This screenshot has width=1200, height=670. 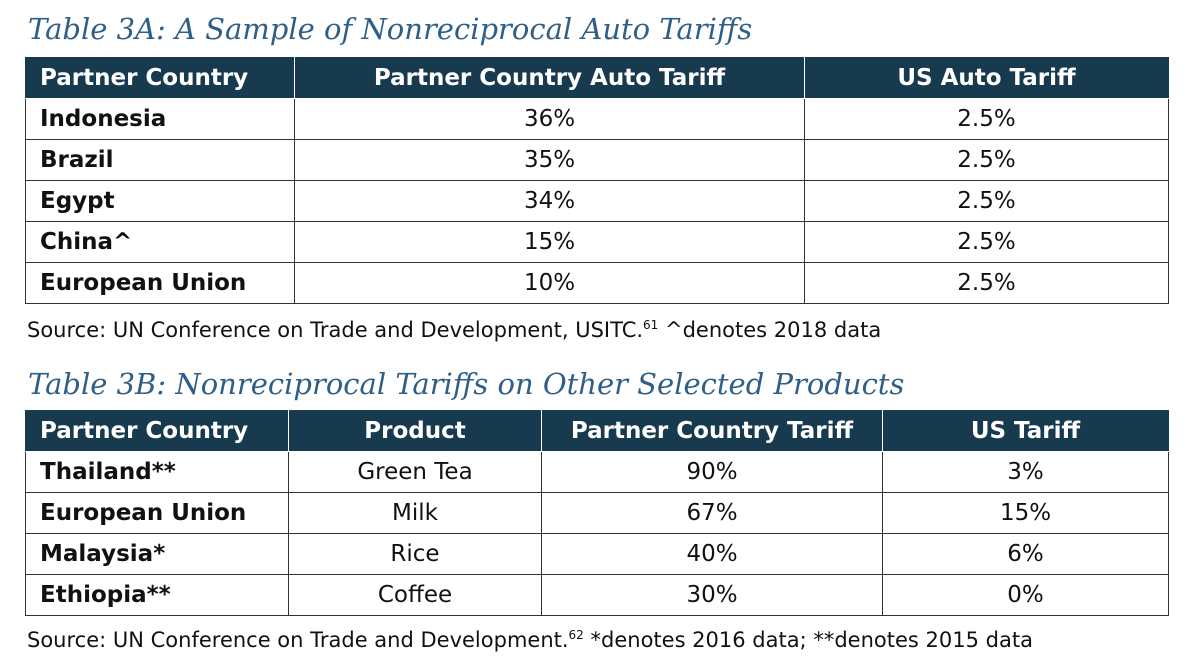 What do you see at coordinates (986, 78) in the screenshot?
I see `column-header-us-auto-tariff: US Auto Tariff` at bounding box center [986, 78].